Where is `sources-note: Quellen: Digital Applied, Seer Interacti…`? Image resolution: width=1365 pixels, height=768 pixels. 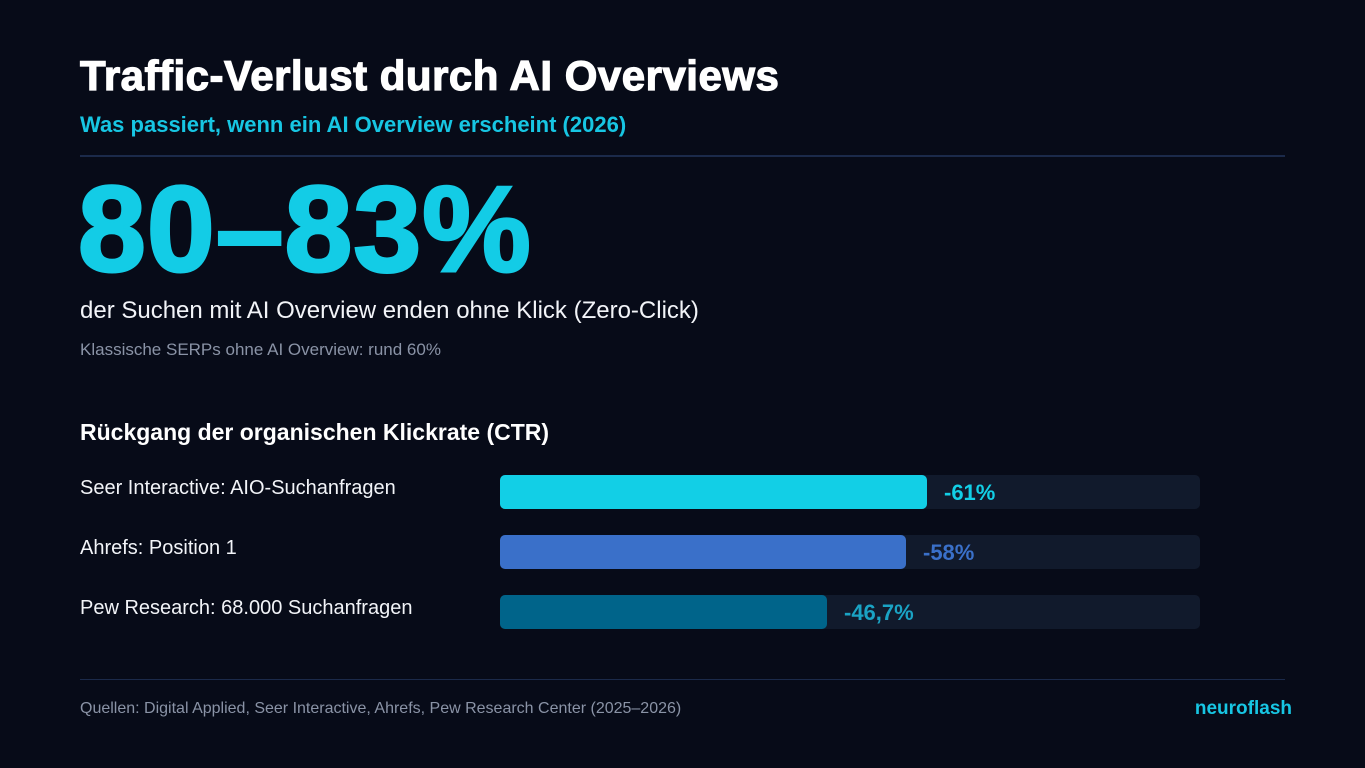 sources-note: Quellen: Digital Applied, Seer Interacti… is located at coordinates (381, 708).